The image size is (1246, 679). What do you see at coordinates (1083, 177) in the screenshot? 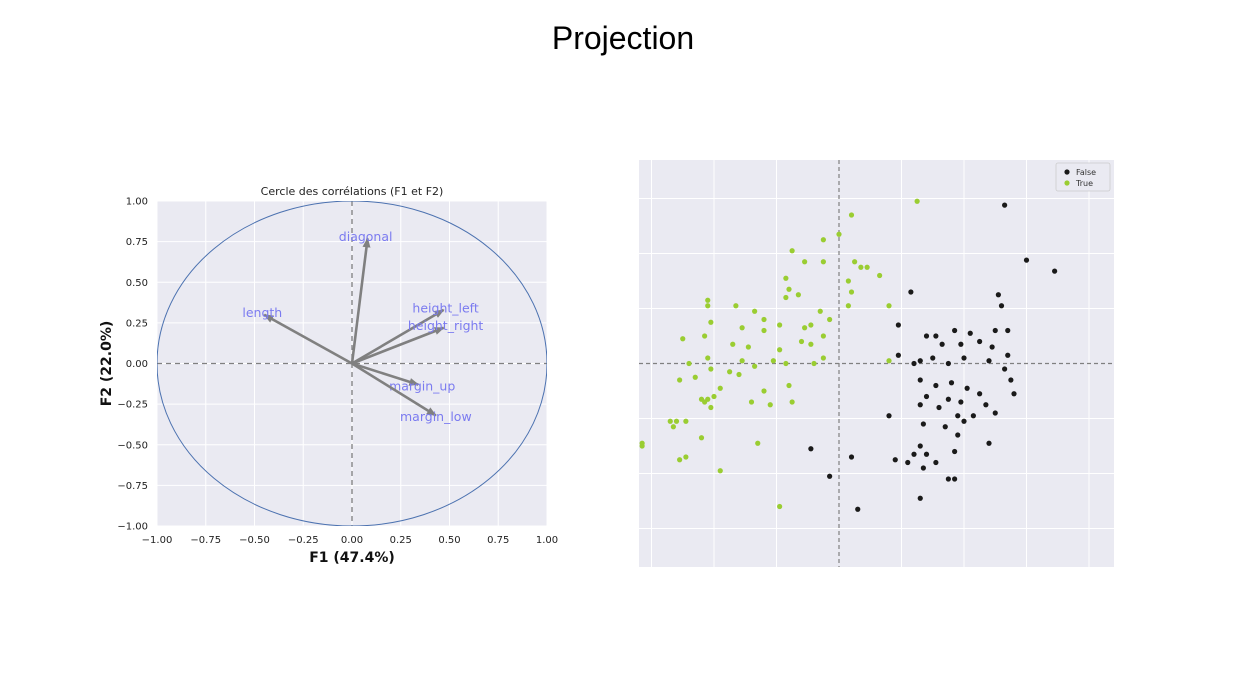
I see `legend: False True` at bounding box center [1083, 177].